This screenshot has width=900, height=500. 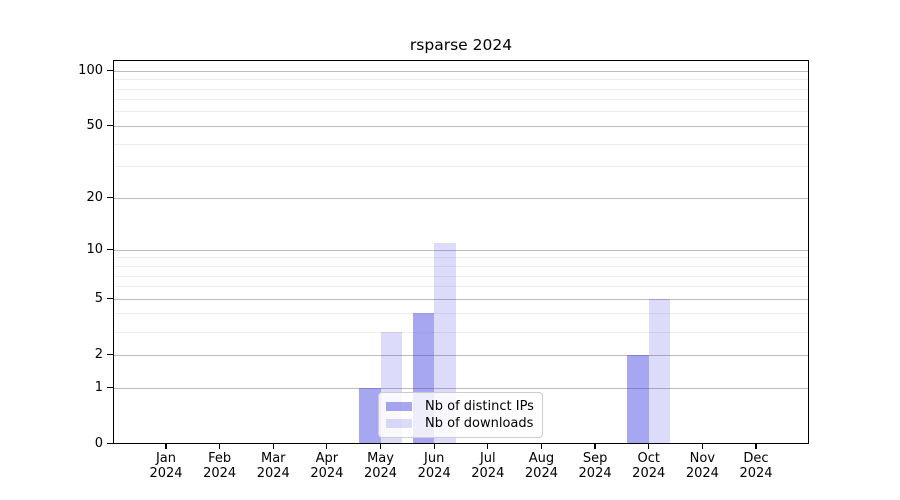 I want to click on legend-label-distinct-ips: Nb of distinct IPs, so click(x=479, y=406).